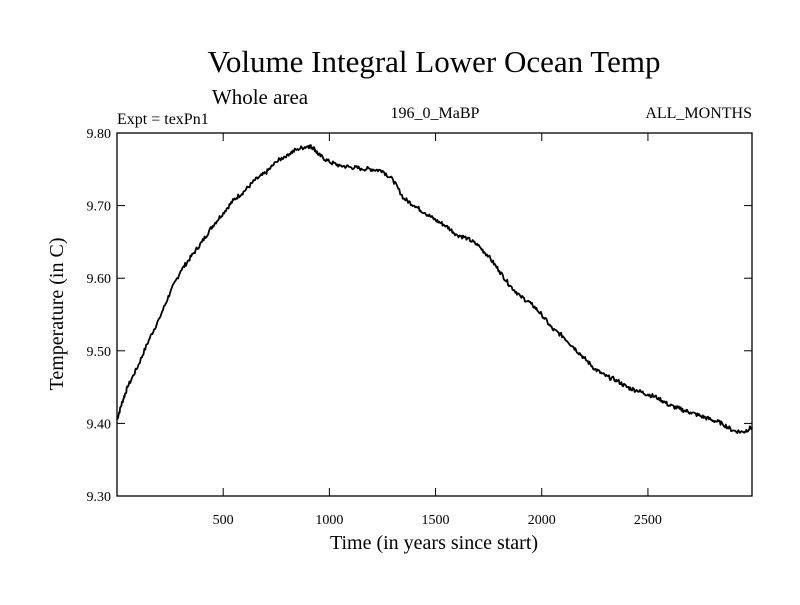 The height and width of the screenshot is (605, 800). Describe the element at coordinates (434, 543) in the screenshot. I see `x-axis-label: Time (in years since start)` at that location.